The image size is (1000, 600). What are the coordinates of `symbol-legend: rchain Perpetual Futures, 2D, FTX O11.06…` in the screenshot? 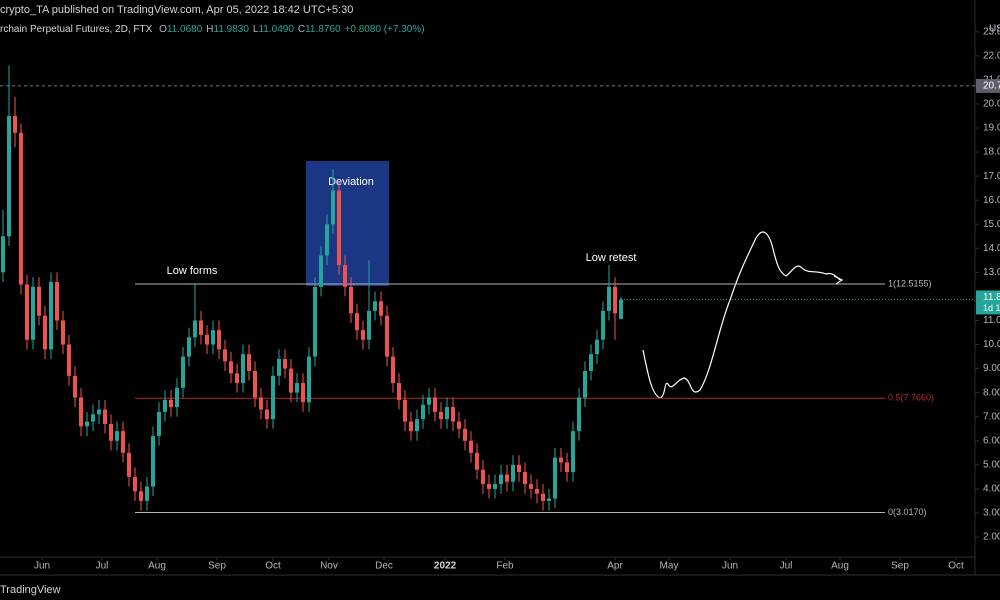 It's located at (212, 29).